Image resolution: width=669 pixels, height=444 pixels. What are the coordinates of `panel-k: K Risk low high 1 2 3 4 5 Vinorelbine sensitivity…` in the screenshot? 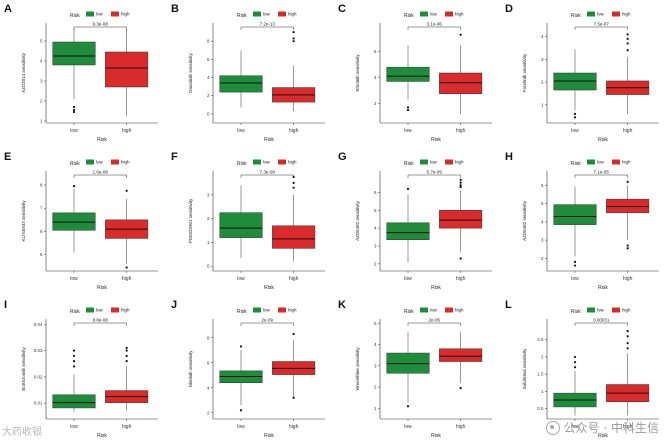 It's located at (415, 369).